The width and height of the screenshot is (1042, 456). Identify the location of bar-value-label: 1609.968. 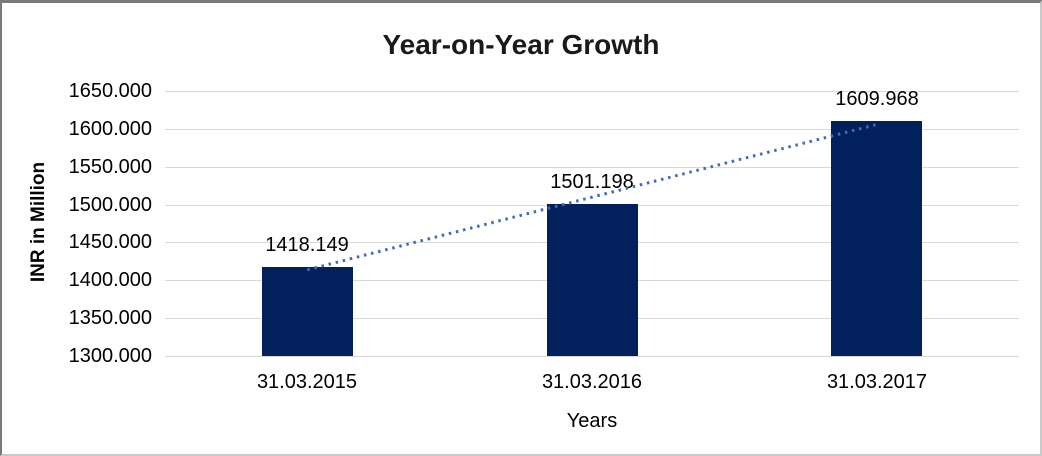
(877, 99).